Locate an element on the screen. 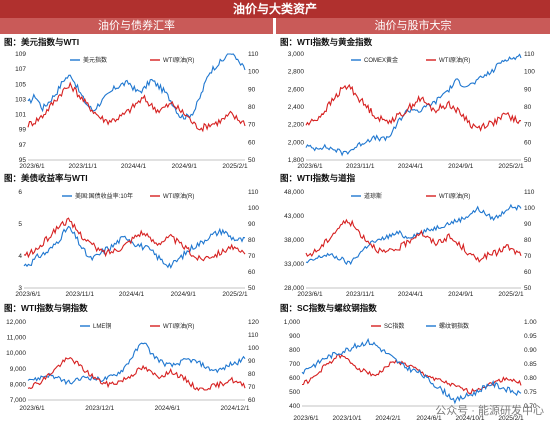 The width and height of the screenshot is (550, 430). y-tick-left: 33,000 is located at coordinates (294, 264).